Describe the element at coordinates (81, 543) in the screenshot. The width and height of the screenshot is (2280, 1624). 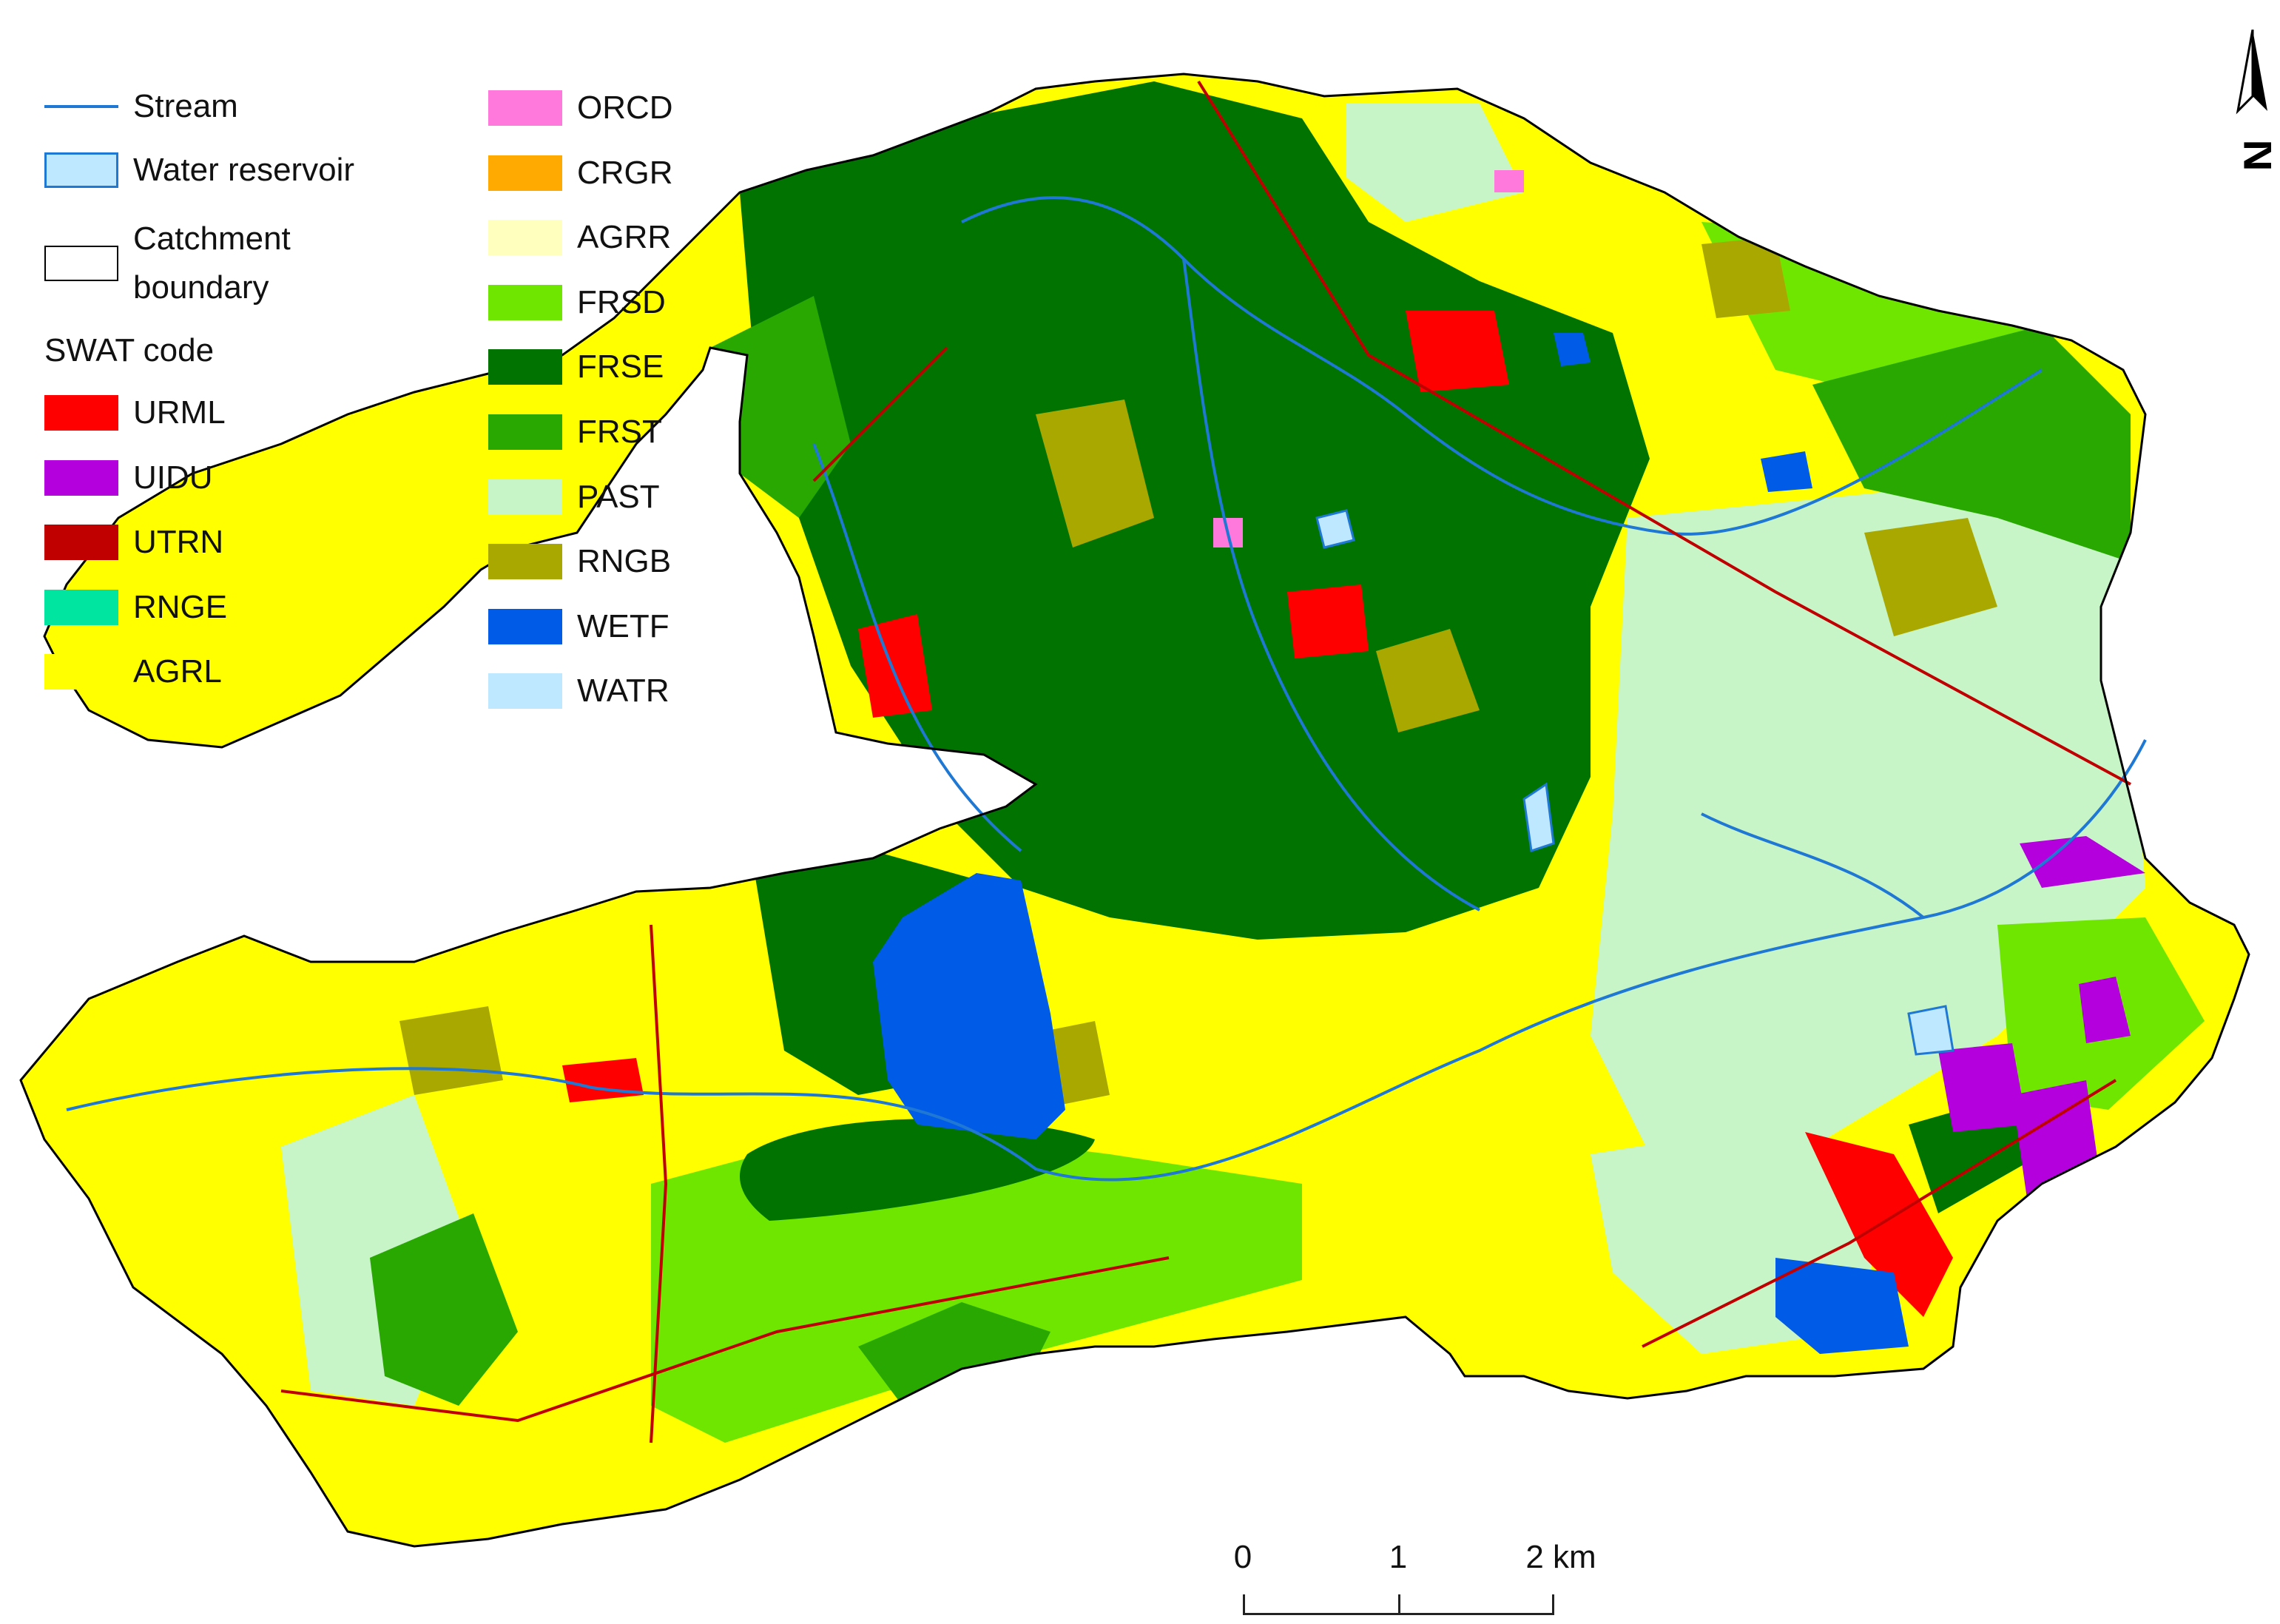
I see `legend-swatch-utrn` at that location.